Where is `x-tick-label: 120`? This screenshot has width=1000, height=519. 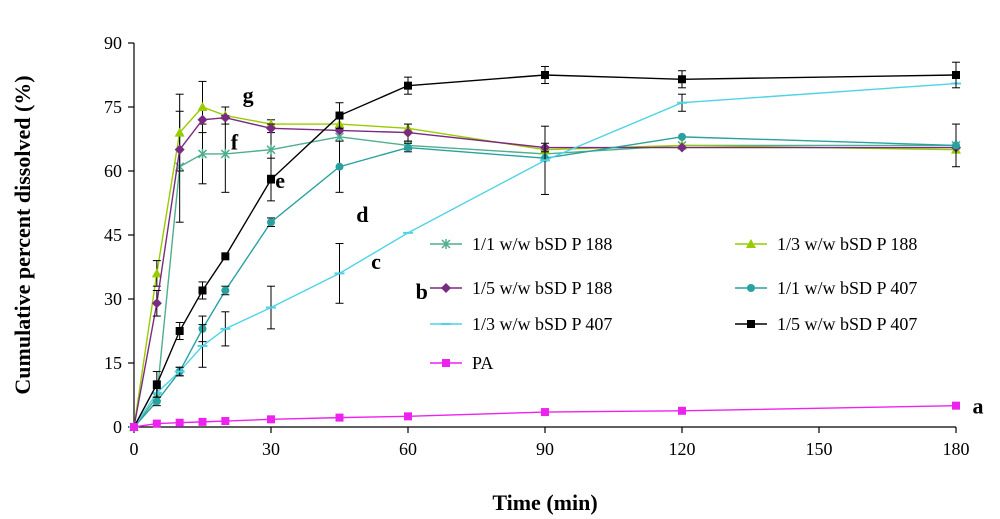
x-tick-label: 120 is located at coordinates (682, 449).